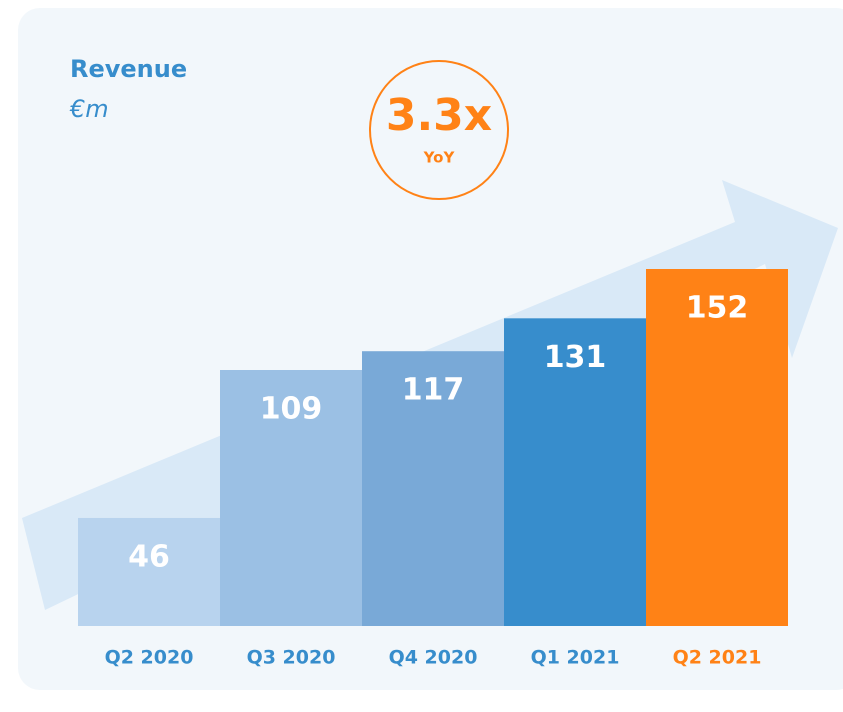 The width and height of the screenshot is (843, 712). I want to click on x-tick-label: Q1 2021, so click(575, 658).